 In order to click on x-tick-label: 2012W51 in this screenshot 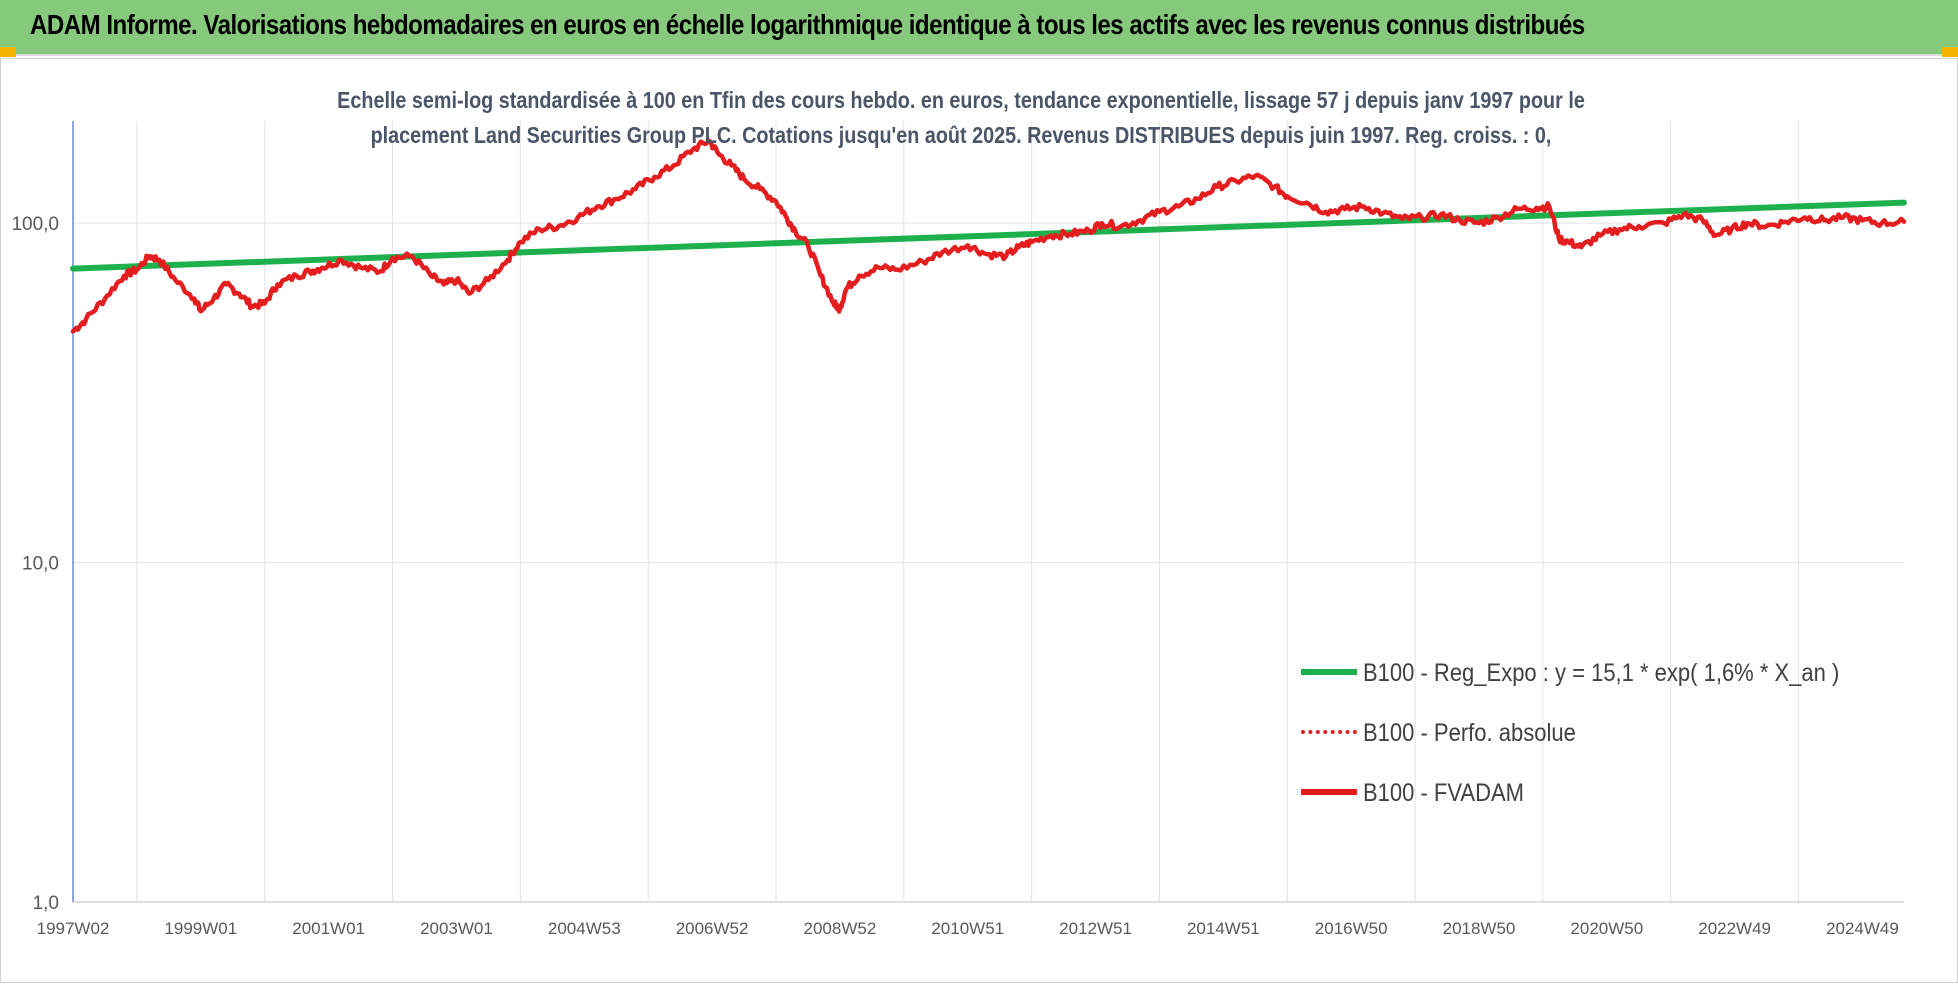, I will do `click(1095, 928)`.